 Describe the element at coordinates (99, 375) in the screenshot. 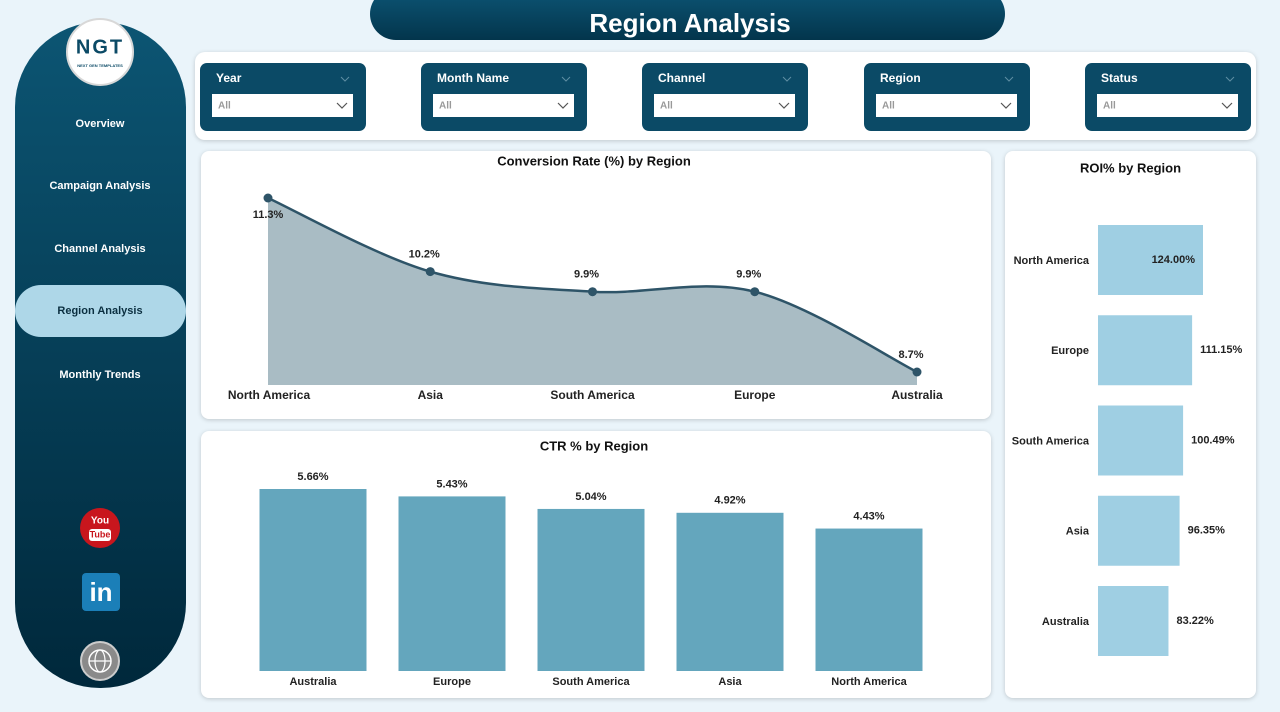

I see `nav-item: Monthly Trends` at that location.